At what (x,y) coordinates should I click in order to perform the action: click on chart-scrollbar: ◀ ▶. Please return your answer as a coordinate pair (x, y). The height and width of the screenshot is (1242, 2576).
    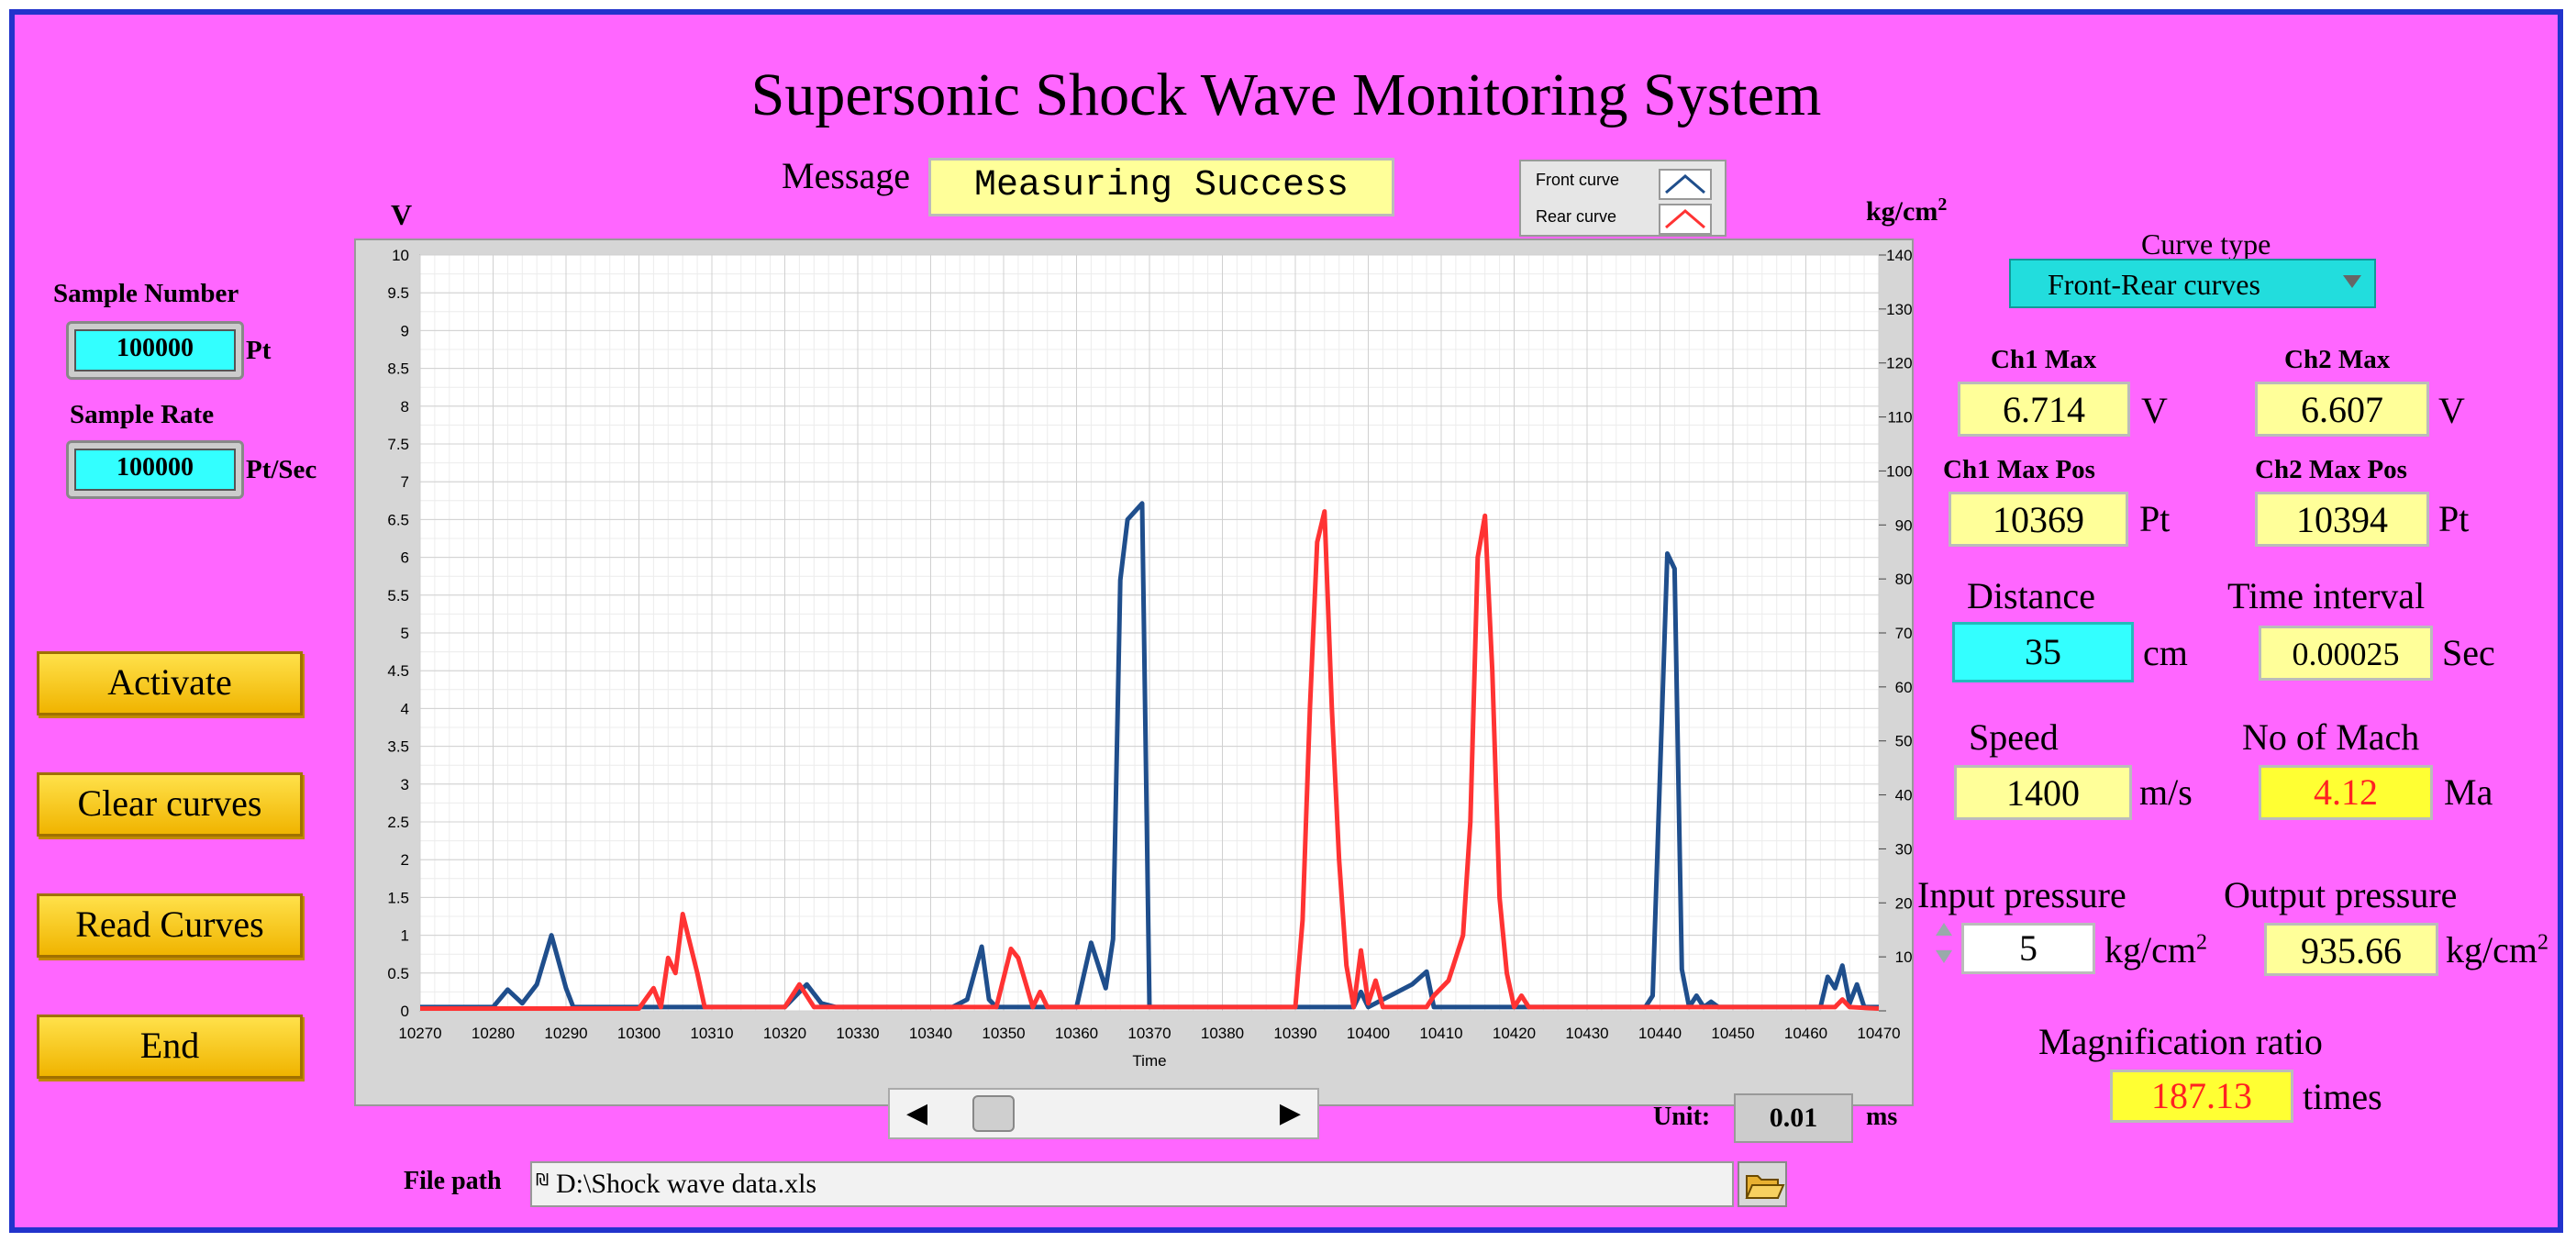
    Looking at the image, I should click on (1103, 1113).